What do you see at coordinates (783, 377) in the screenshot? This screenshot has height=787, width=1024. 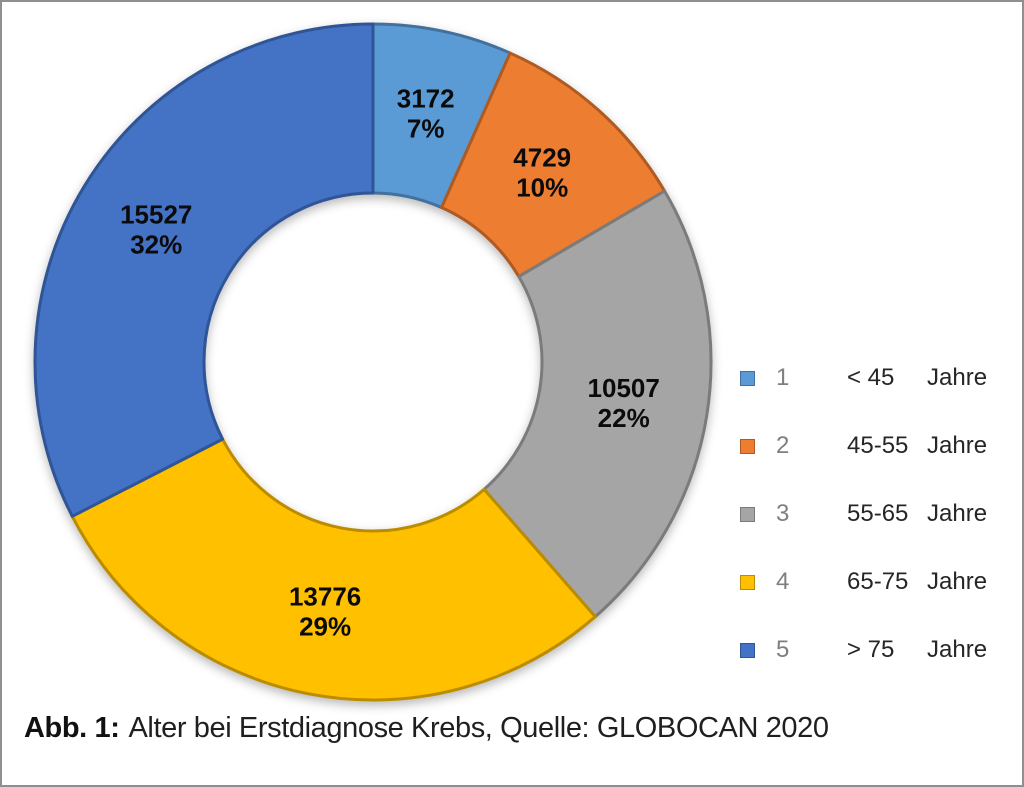 I see `legend-index: 1` at bounding box center [783, 377].